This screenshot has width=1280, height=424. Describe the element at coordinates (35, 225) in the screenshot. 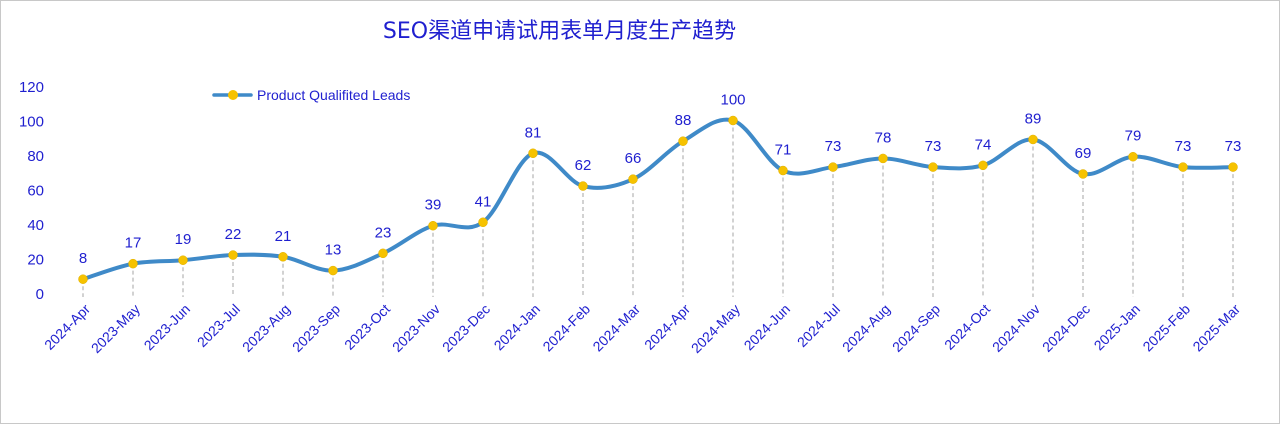

I see `y-tick-label: 40` at that location.